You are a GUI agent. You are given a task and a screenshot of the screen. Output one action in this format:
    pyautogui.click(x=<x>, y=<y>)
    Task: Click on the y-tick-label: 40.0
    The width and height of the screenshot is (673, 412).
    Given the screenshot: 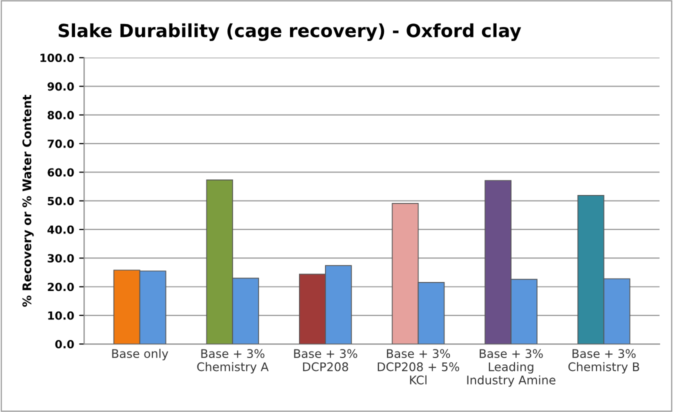 What is the action you would take?
    pyautogui.click(x=60, y=229)
    